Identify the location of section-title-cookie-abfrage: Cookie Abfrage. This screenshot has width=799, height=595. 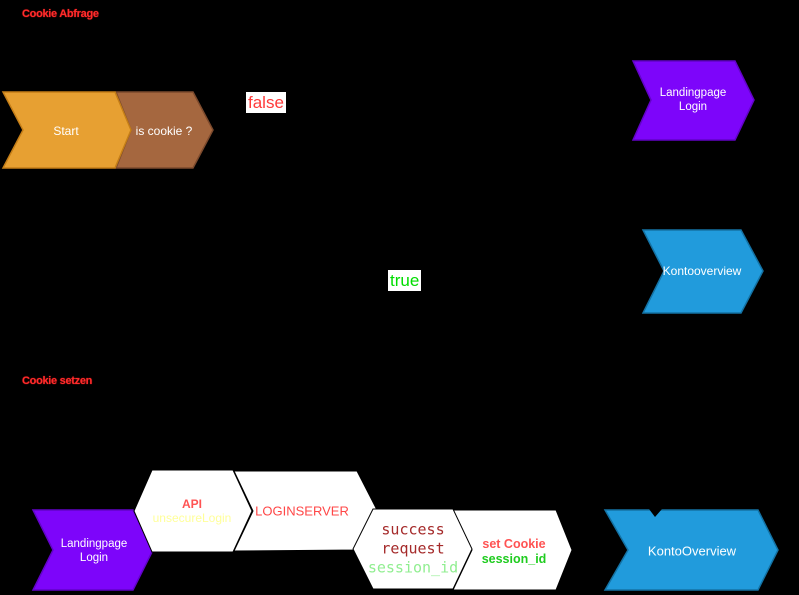
(60, 14).